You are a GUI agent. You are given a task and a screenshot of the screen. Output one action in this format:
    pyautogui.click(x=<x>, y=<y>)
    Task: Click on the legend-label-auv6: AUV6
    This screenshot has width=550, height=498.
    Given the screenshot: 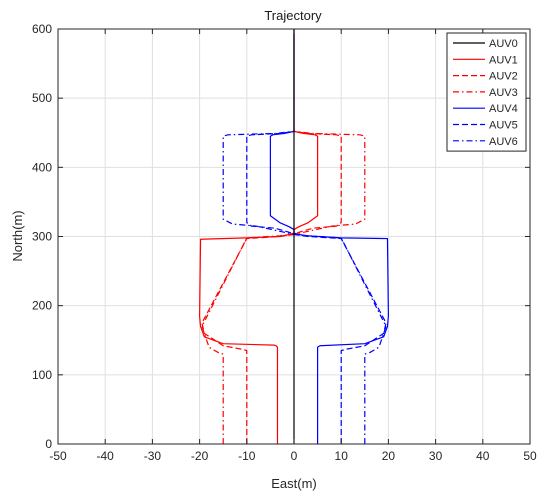 What is the action you would take?
    pyautogui.click(x=503, y=142)
    